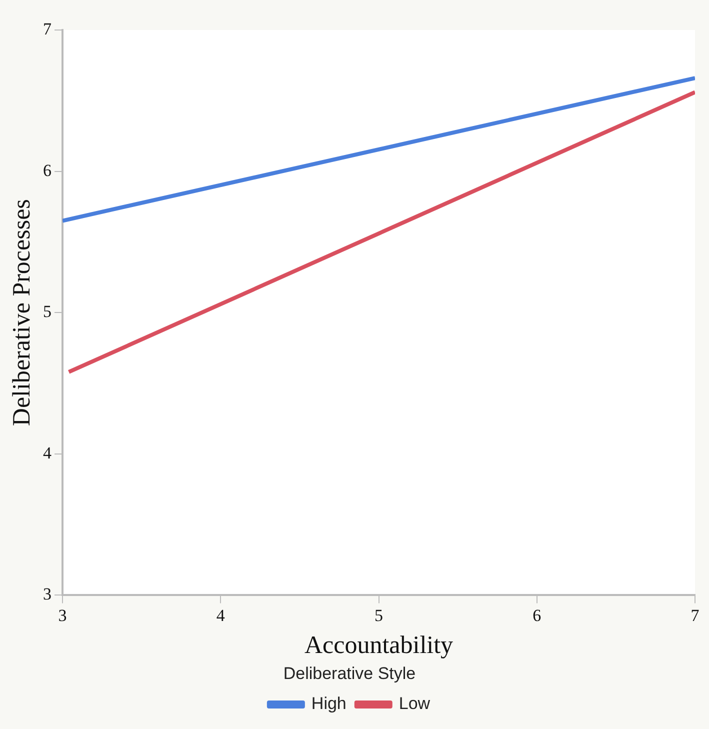 This screenshot has width=709, height=729. What do you see at coordinates (47, 28) in the screenshot?
I see `y-tick-label: 7` at bounding box center [47, 28].